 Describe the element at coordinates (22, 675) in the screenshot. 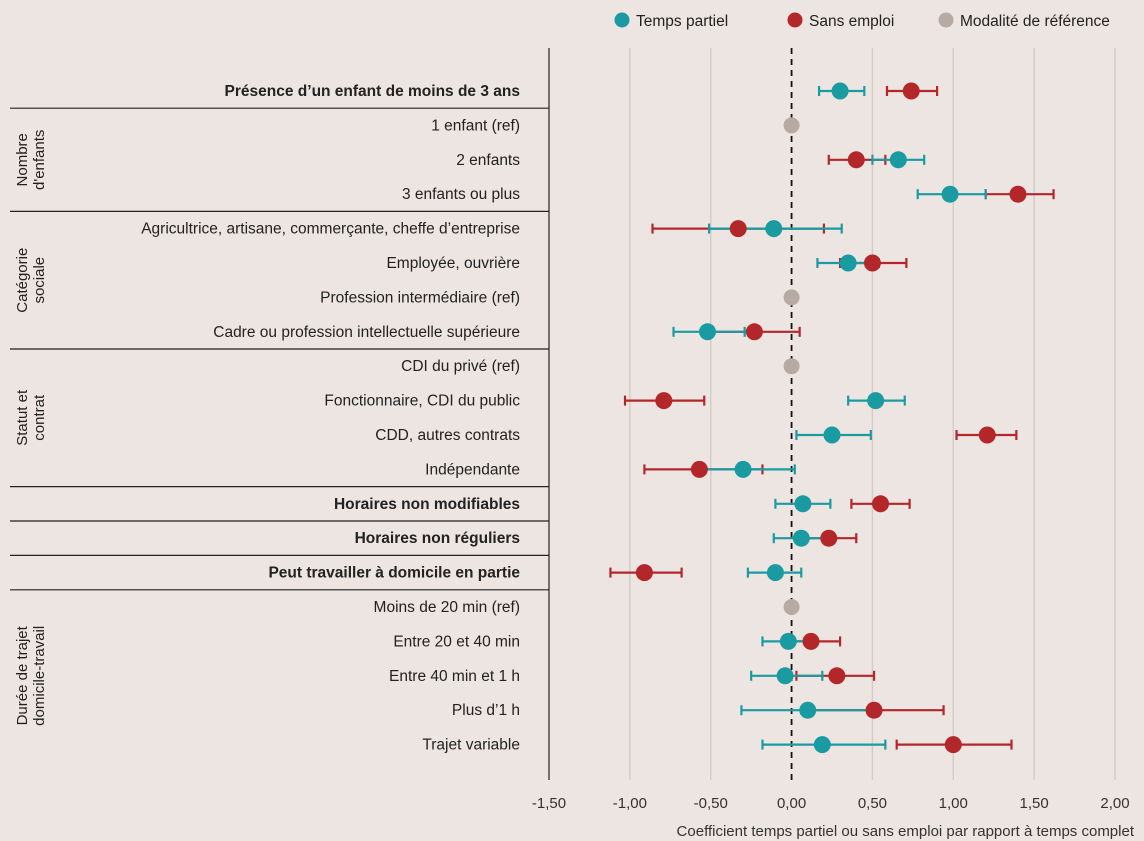

I see `group-label-line: Durée de trajet` at that location.